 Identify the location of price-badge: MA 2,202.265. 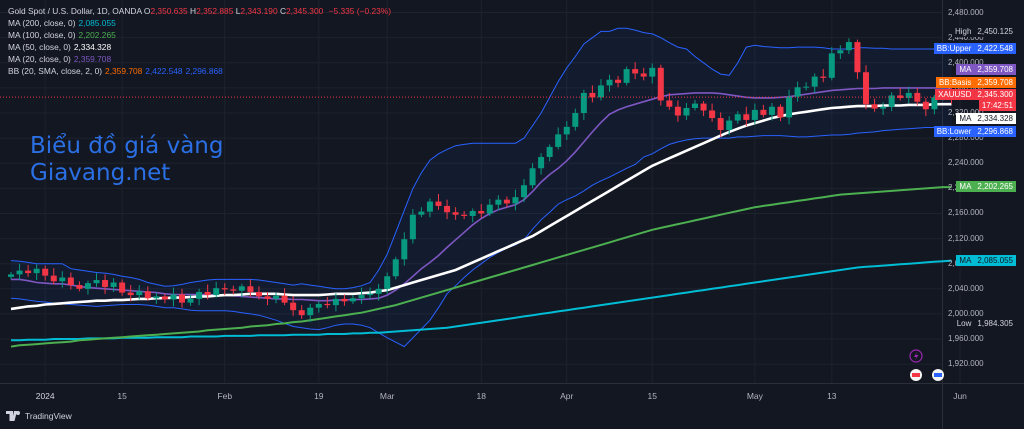
(986, 187).